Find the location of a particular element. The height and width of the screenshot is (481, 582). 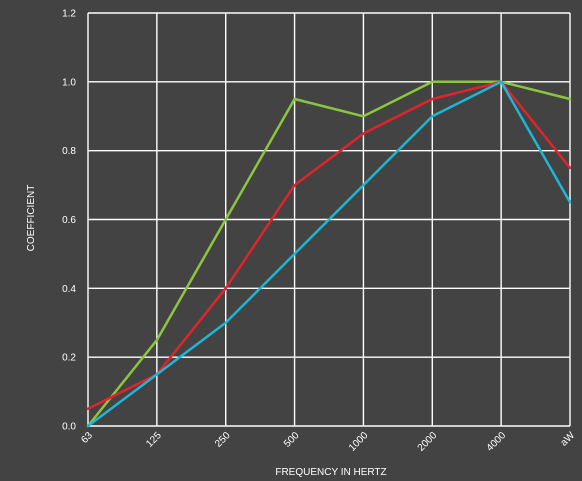

y-tick-label: 1.0 is located at coordinates (69, 82).